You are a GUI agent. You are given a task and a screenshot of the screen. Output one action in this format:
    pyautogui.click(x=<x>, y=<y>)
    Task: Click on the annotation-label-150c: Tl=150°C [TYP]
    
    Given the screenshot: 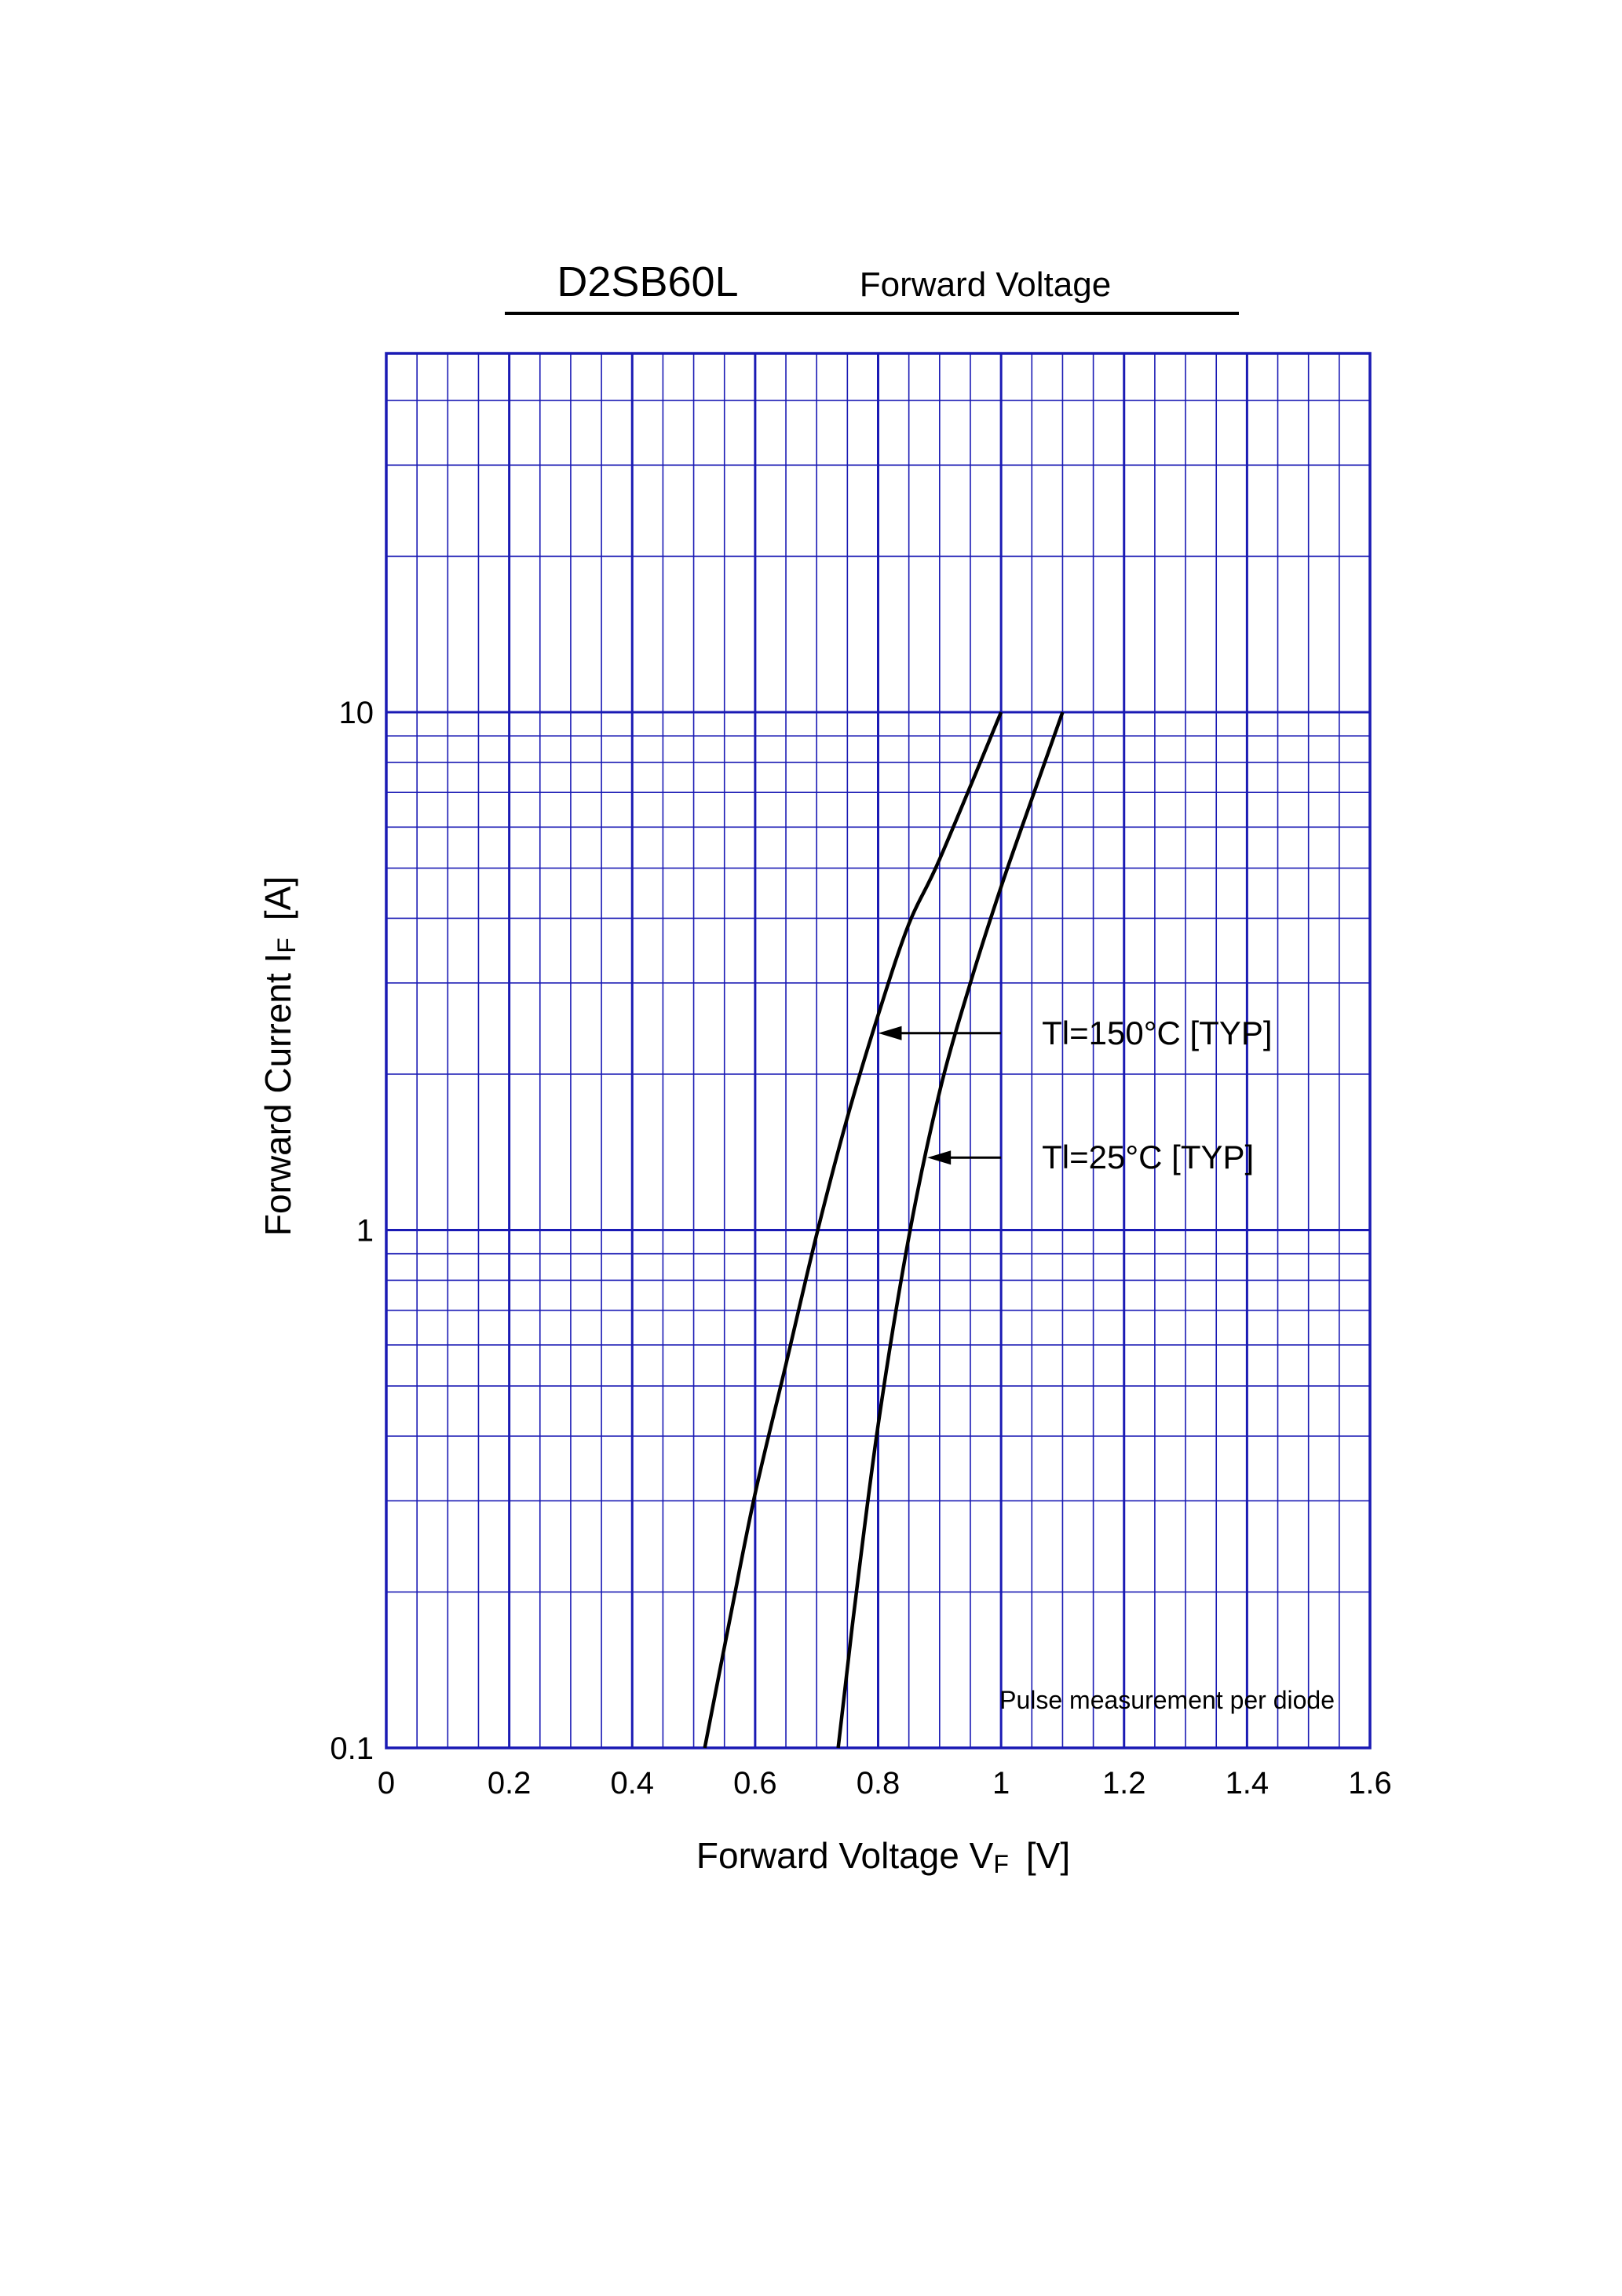 What is the action you would take?
    pyautogui.click(x=1157, y=1033)
    